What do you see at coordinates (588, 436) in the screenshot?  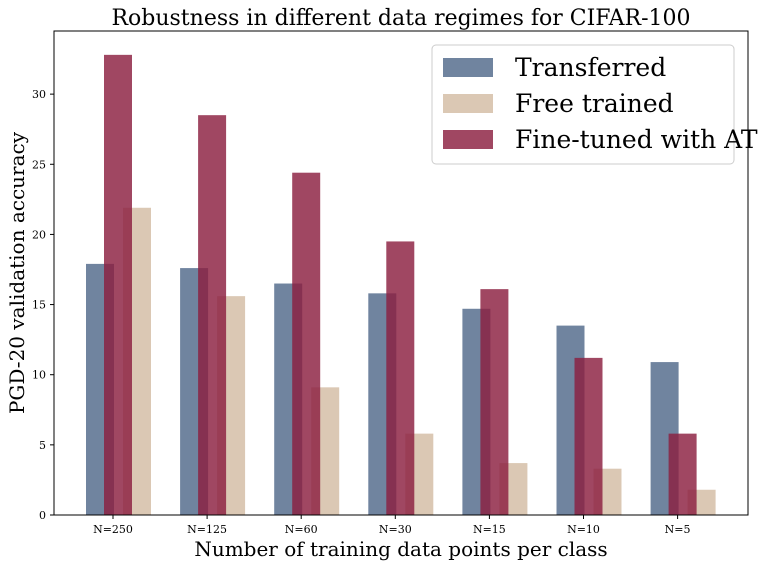 I see `bar-fine-tuned-with-at-n10` at bounding box center [588, 436].